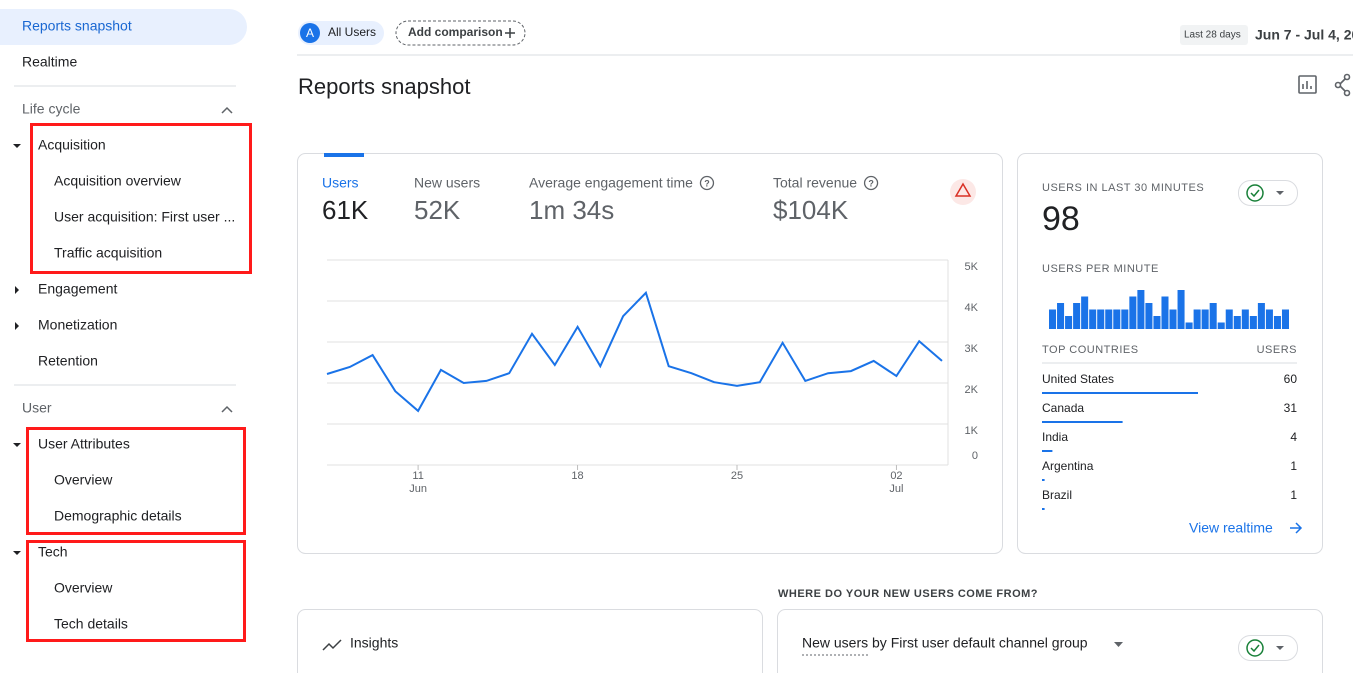  What do you see at coordinates (1212, 35) in the screenshot?
I see `date-label: Last 28 days` at bounding box center [1212, 35].